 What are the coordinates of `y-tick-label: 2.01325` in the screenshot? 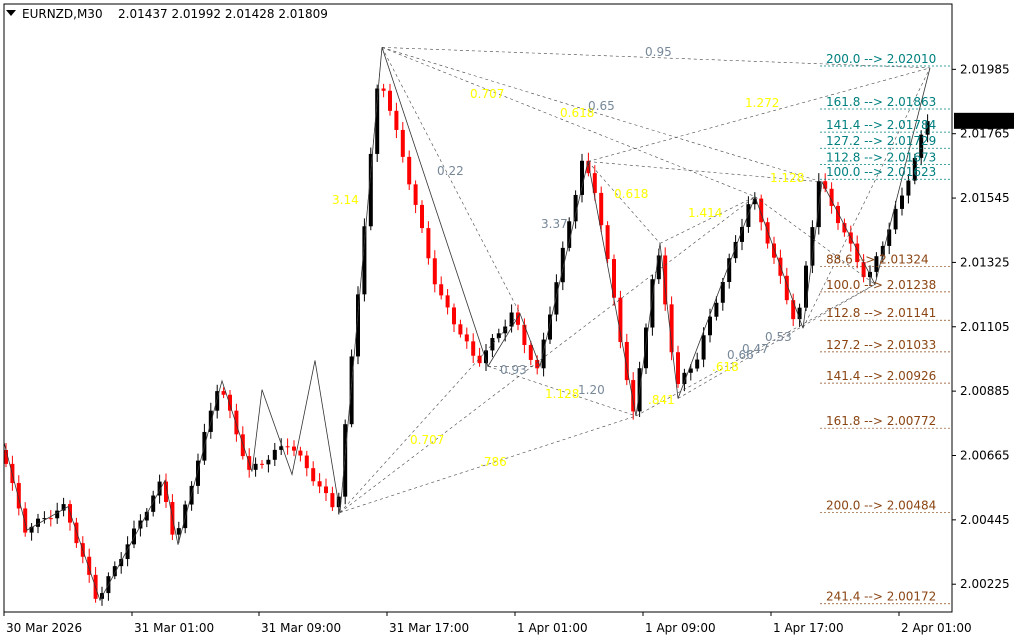 It's located at (985, 262).